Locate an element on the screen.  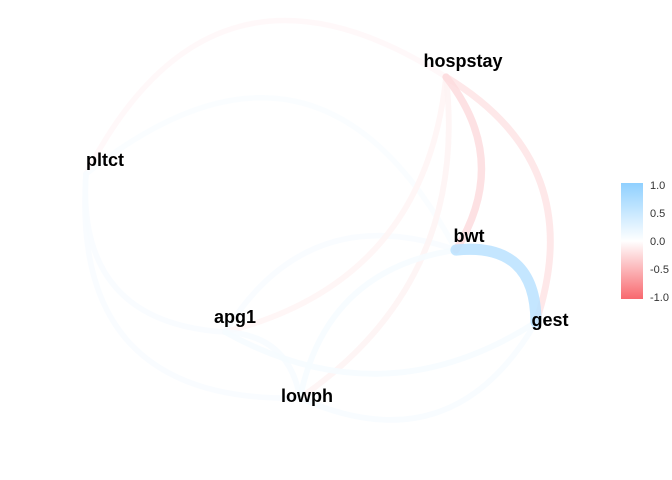
edge-bwt-gest is located at coordinates (496, 285).